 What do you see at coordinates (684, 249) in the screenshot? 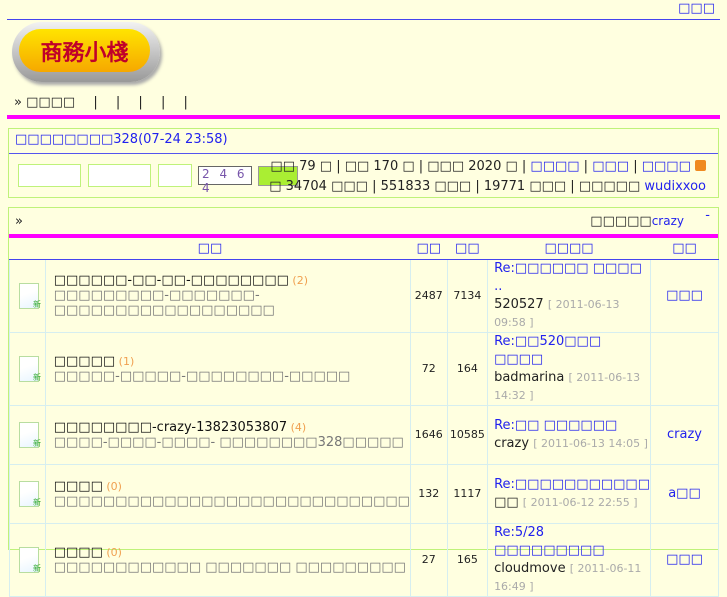
I see `col-moderator: □□` at bounding box center [684, 249].